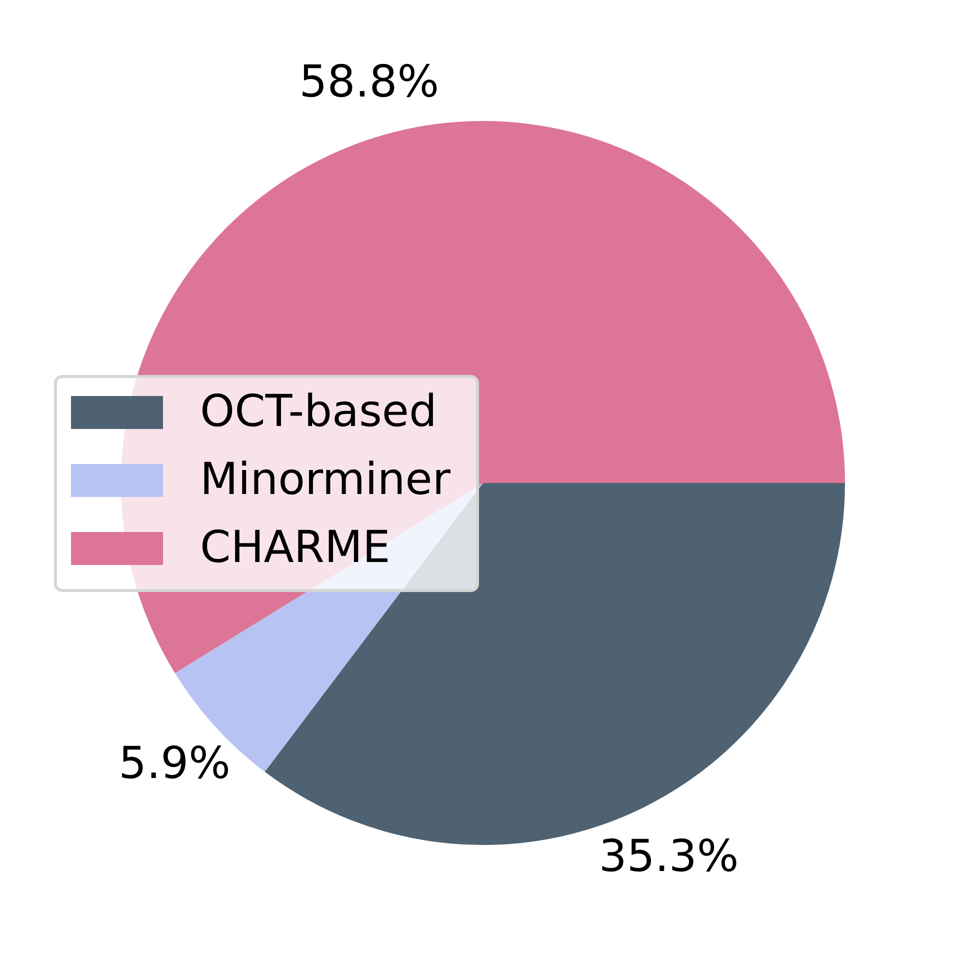 The width and height of the screenshot is (965, 966). Describe the element at coordinates (369, 82) in the screenshot. I see `data-label: 58.8%` at that location.